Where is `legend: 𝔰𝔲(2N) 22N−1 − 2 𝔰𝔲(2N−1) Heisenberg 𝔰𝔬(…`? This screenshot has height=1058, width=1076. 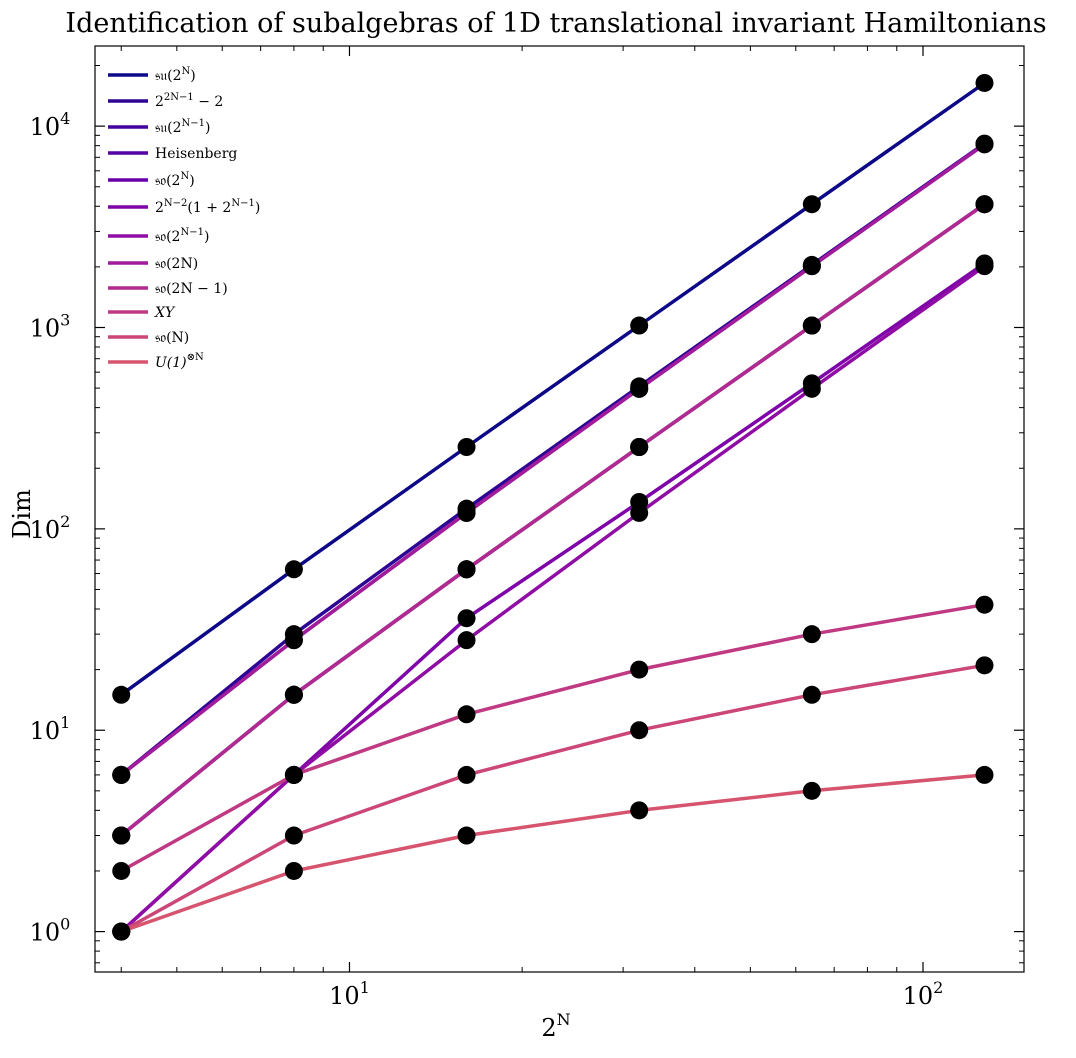 legend: 𝔰𝔲(2N) 22N−1 − 2 𝔰𝔲(2N−1) Heisenberg 𝔰𝔬(… is located at coordinates (184, 218).